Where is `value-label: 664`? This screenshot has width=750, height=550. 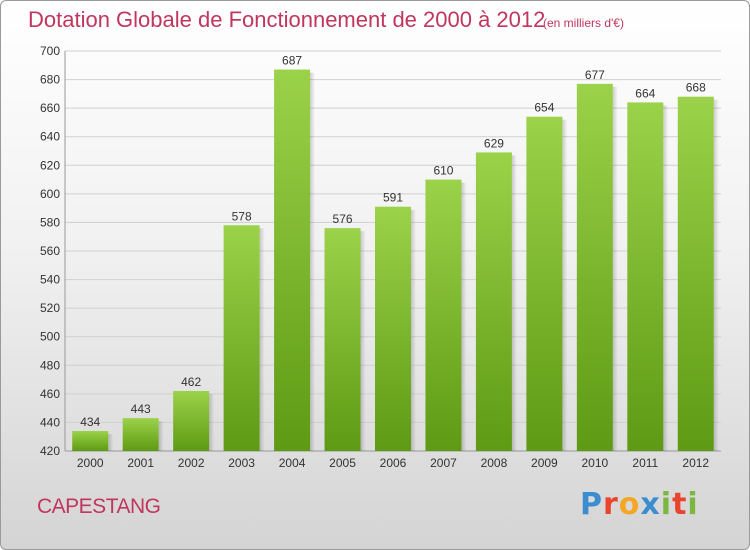
value-label: 664 is located at coordinates (645, 93).